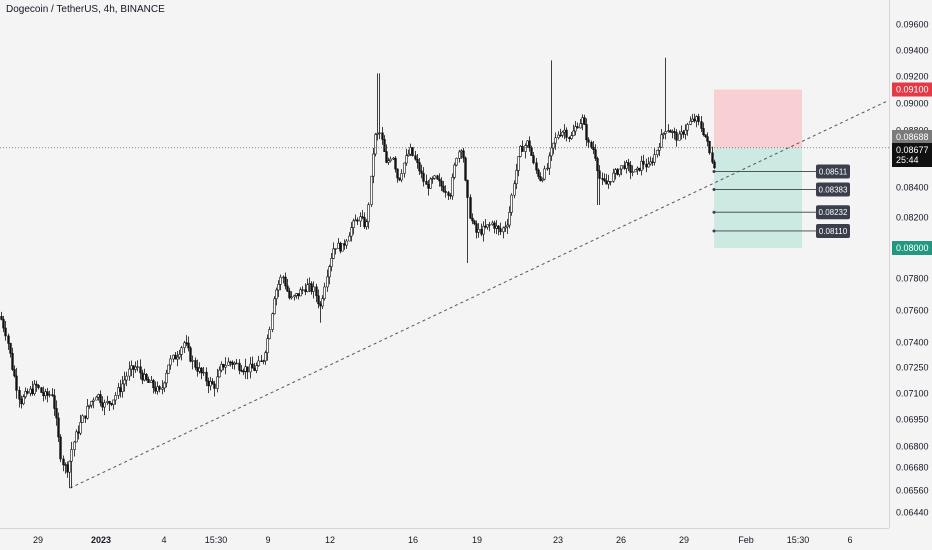 The image size is (932, 550). What do you see at coordinates (912, 394) in the screenshot?
I see `price-tick-label: 0.07100` at bounding box center [912, 394].